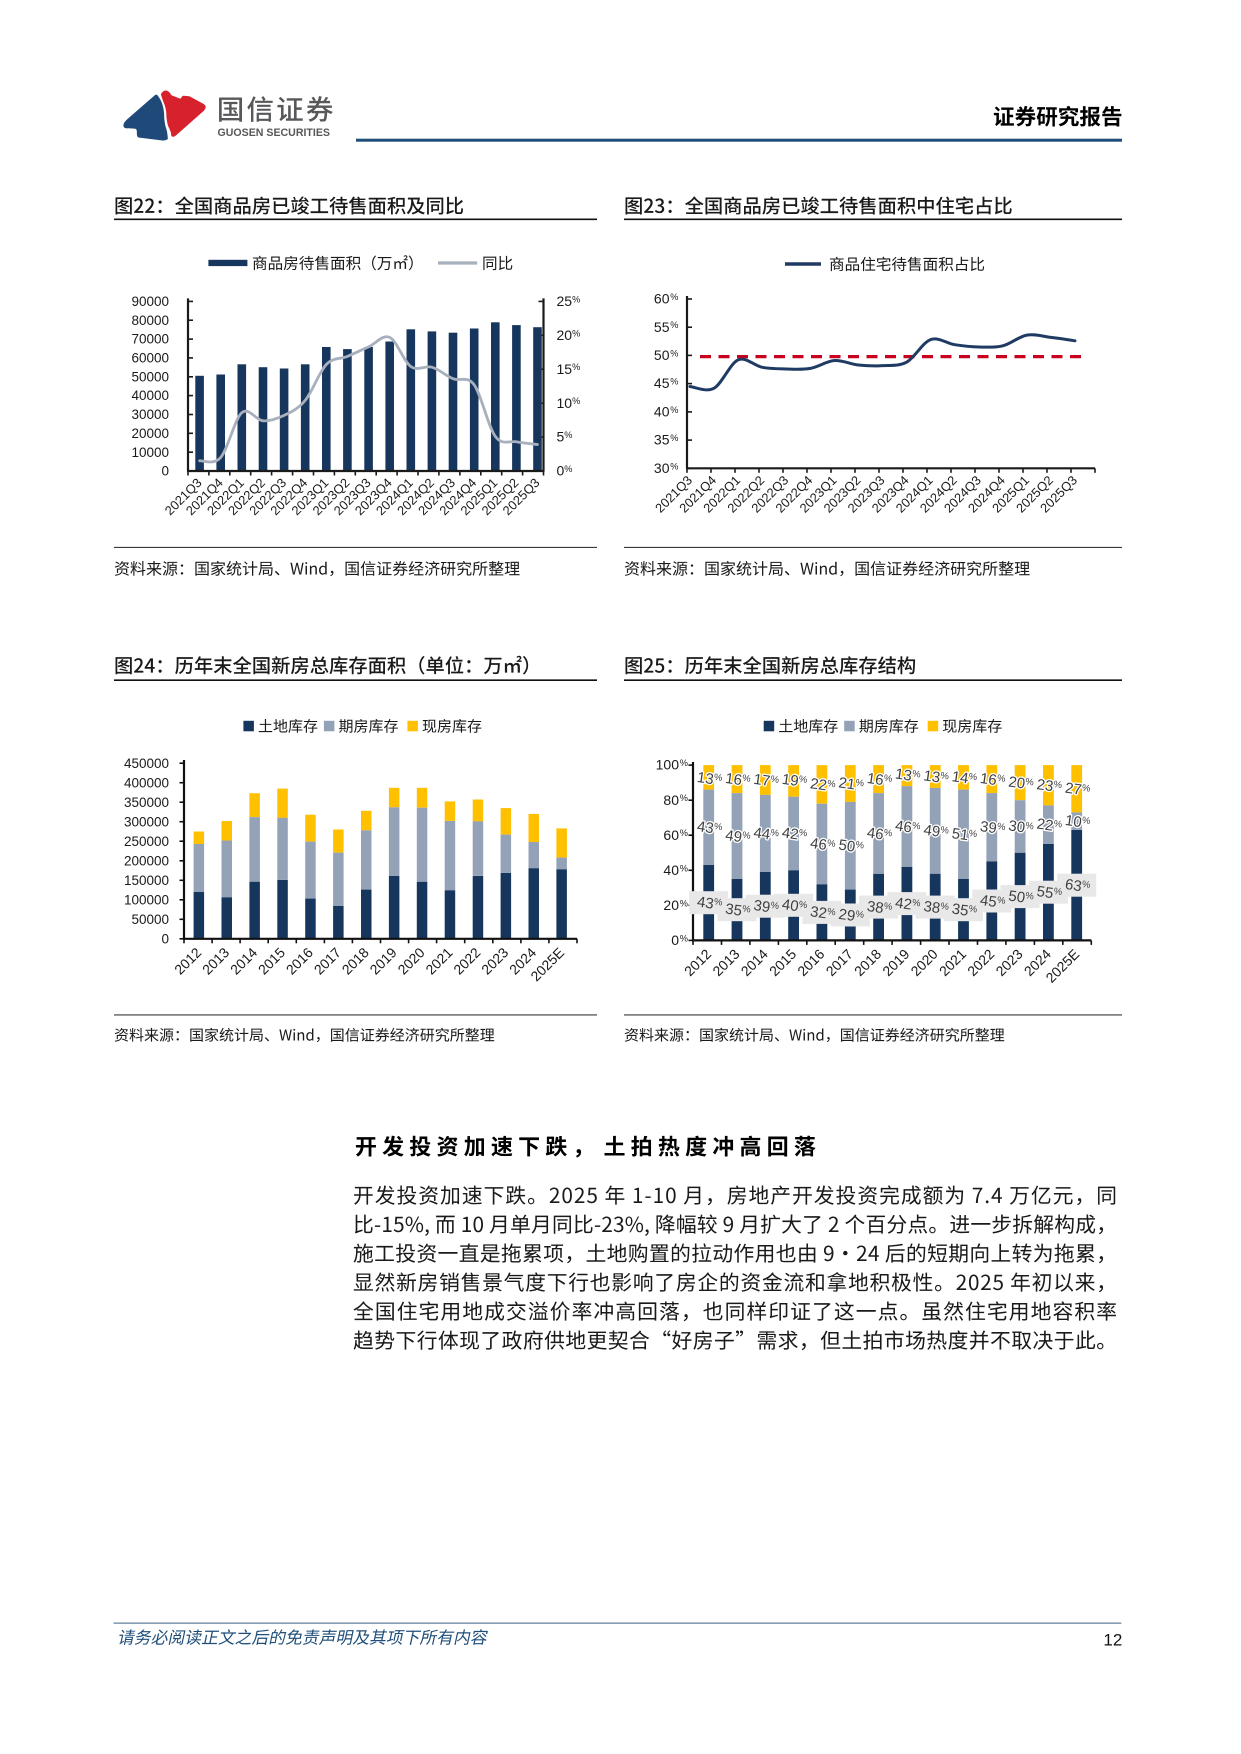 This screenshot has width=1241, height=1754. I want to click on svg-text: 5, so click(561, 437).